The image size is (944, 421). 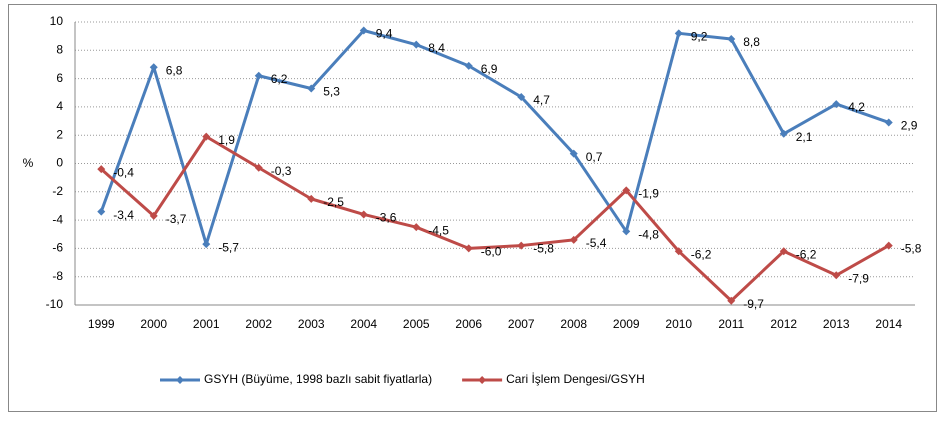 What do you see at coordinates (123, 172) in the screenshot?
I see `data-label: -0,4` at bounding box center [123, 172].